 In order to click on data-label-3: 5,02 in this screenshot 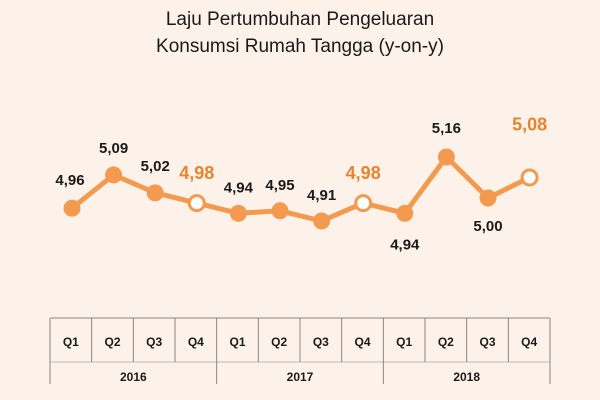, I will do `click(155, 166)`.